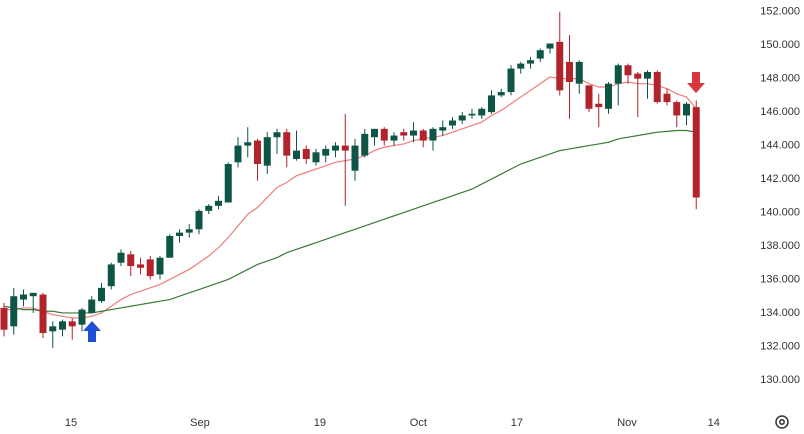  I want to click on x-tick-label: Sep, so click(200, 423).